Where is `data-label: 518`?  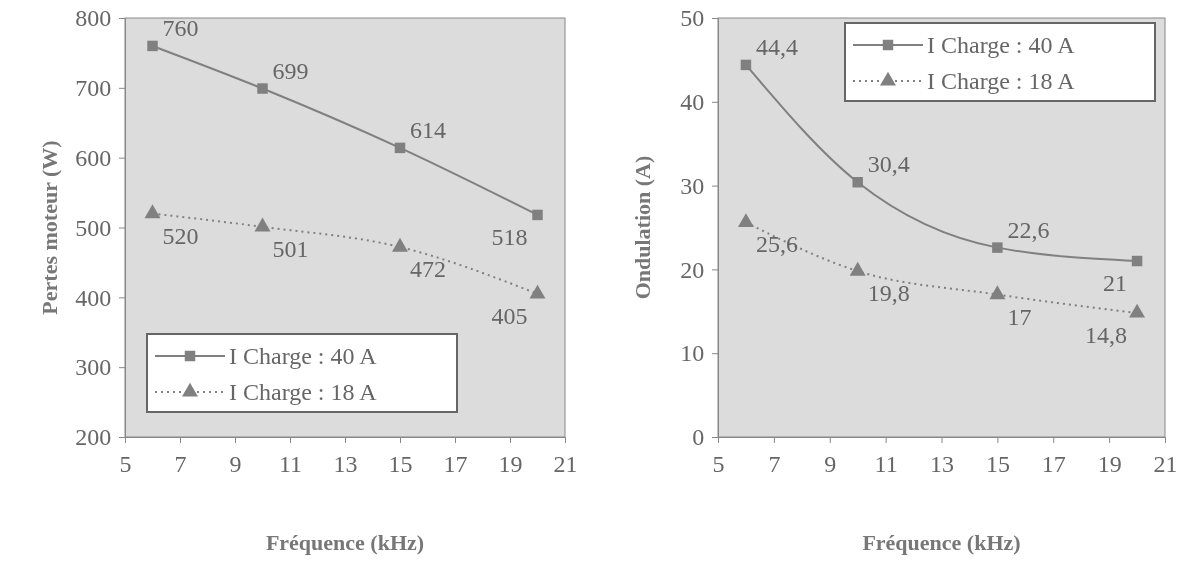 data-label: 518 is located at coordinates (509, 236).